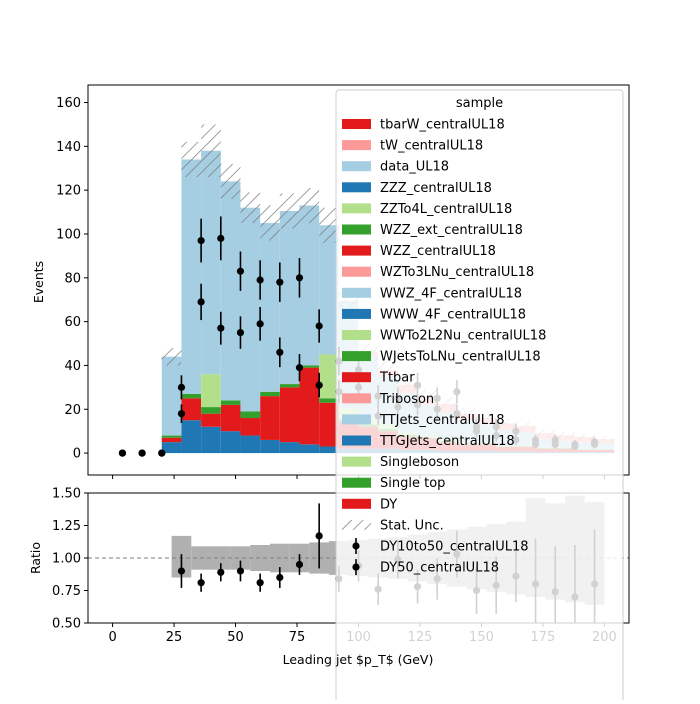 This screenshot has height=704, width=700. Describe the element at coordinates (479, 103) in the screenshot. I see `legend-title: sample` at that location.